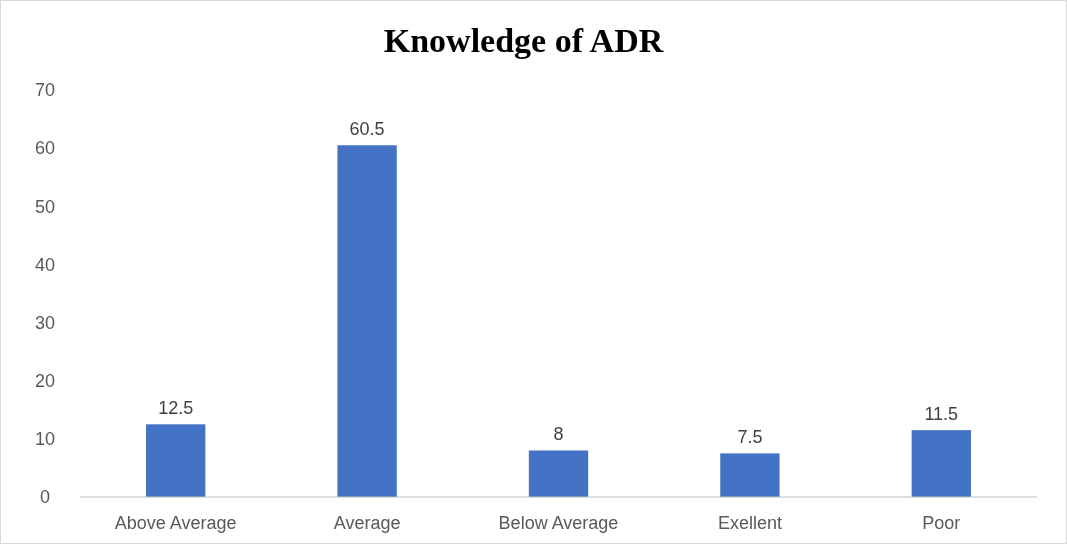  What do you see at coordinates (45, 264) in the screenshot?
I see `y-tick-label: 40` at bounding box center [45, 264].